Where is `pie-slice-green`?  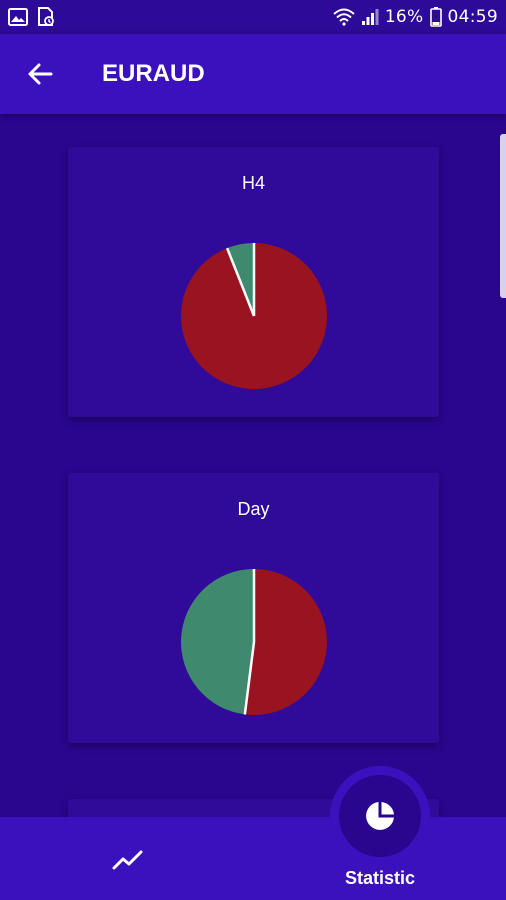
pie-slice-green is located at coordinates (217, 642).